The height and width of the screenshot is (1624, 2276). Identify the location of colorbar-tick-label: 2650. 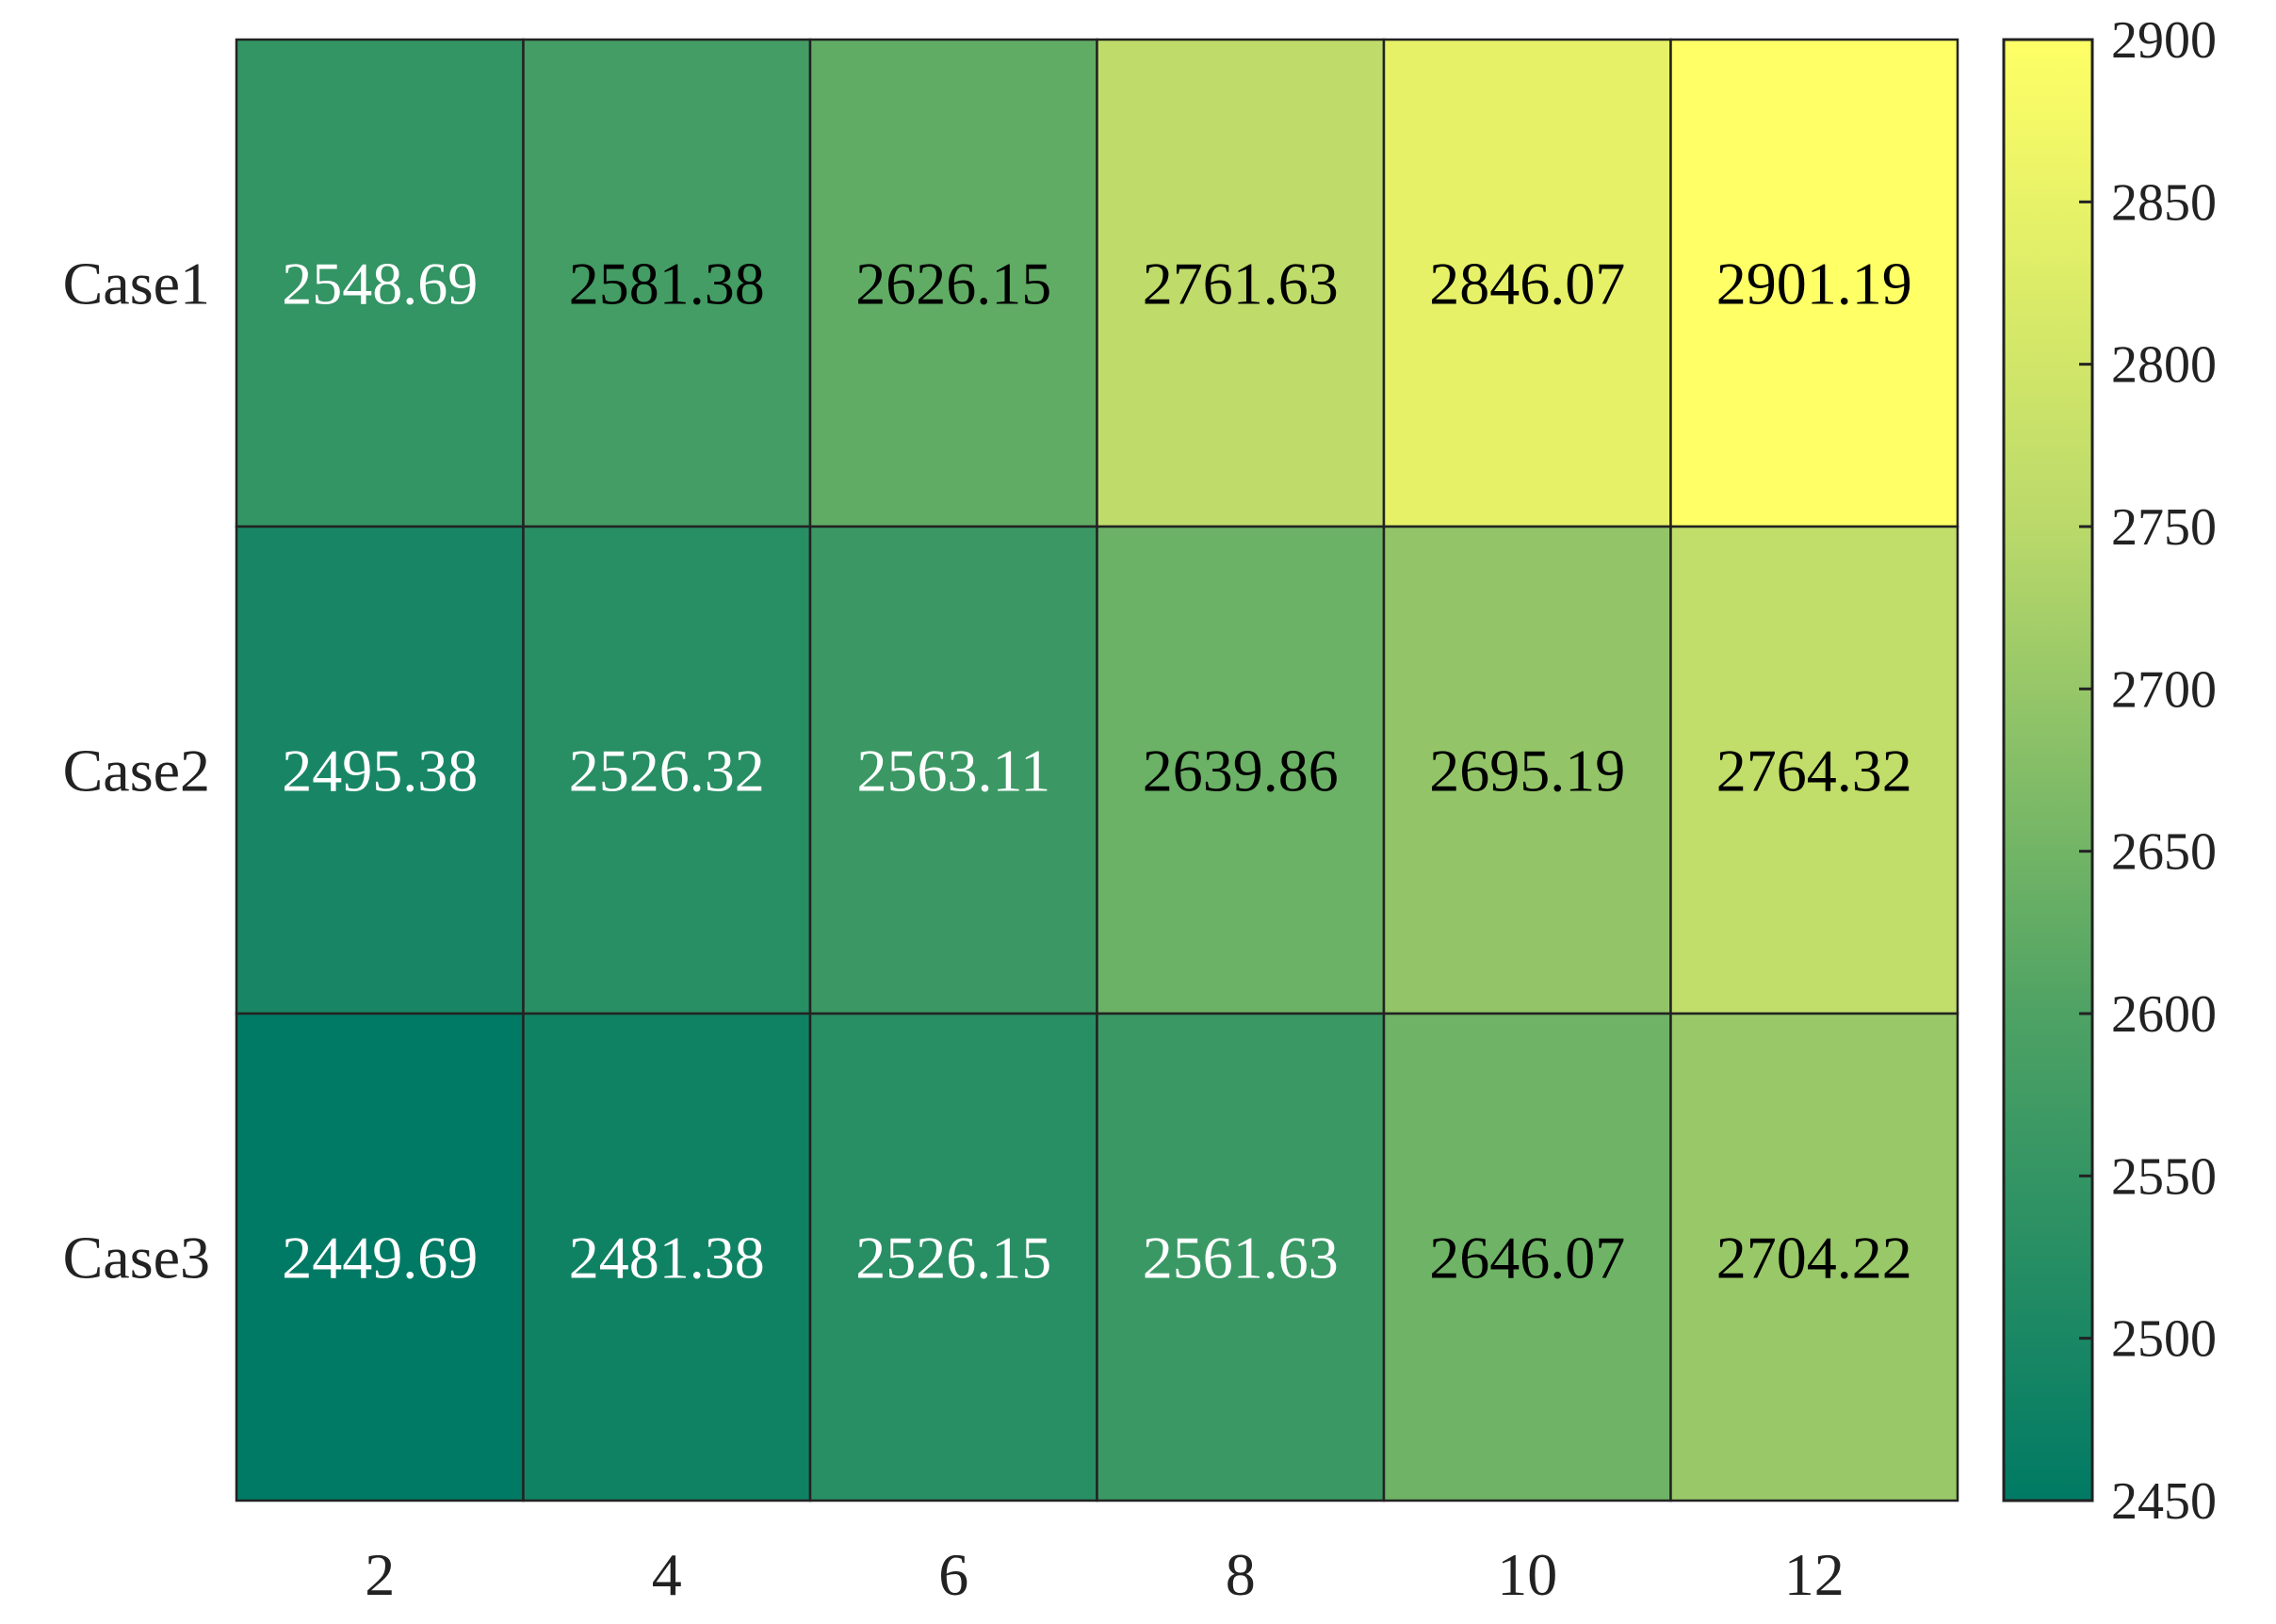
(2164, 853).